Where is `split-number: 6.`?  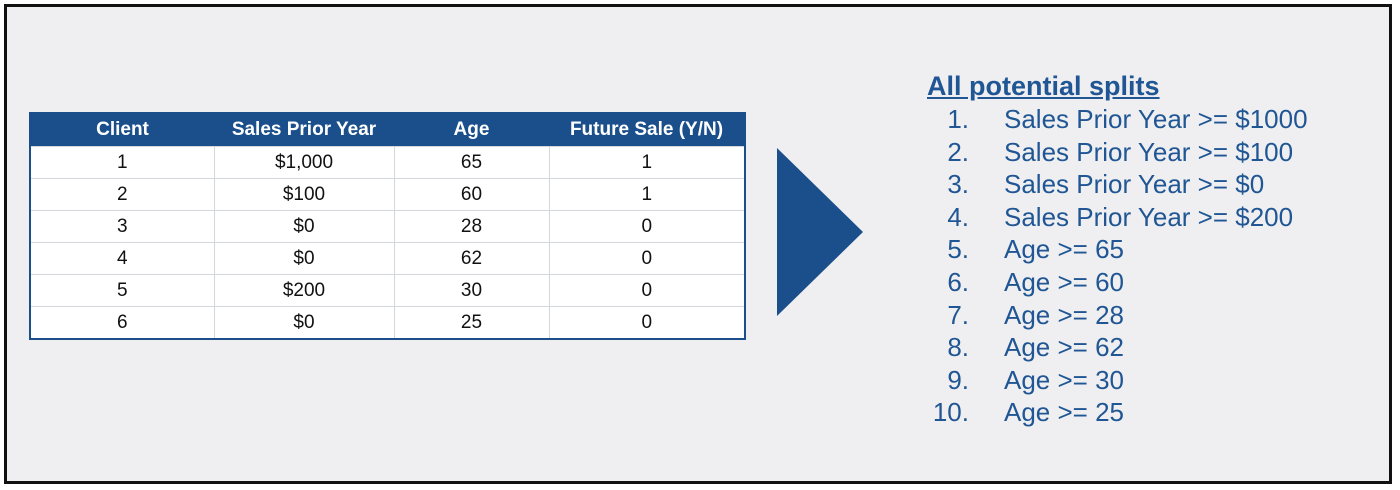
split-number: 6. is located at coordinates (958, 281).